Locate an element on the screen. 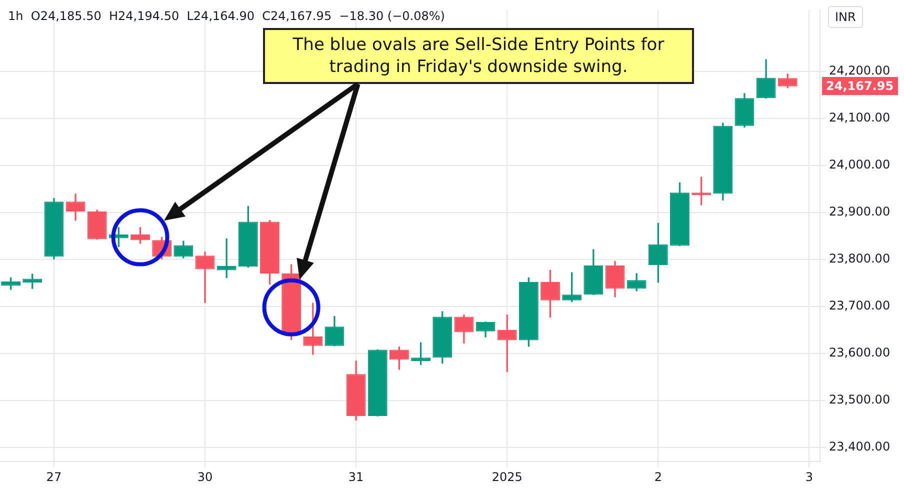 This screenshot has height=492, width=904. x-tick-label: 30 is located at coordinates (205, 477).